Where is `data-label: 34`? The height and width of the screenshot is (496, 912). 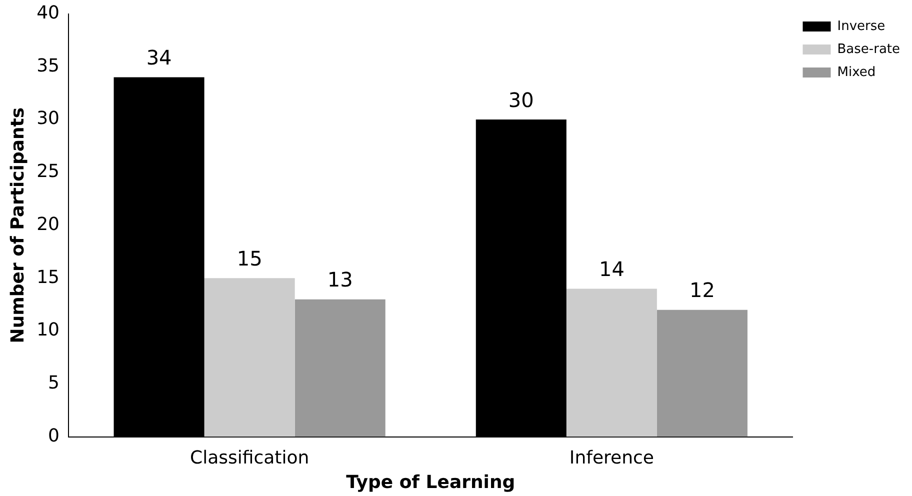 data-label: 34 is located at coordinates (159, 57).